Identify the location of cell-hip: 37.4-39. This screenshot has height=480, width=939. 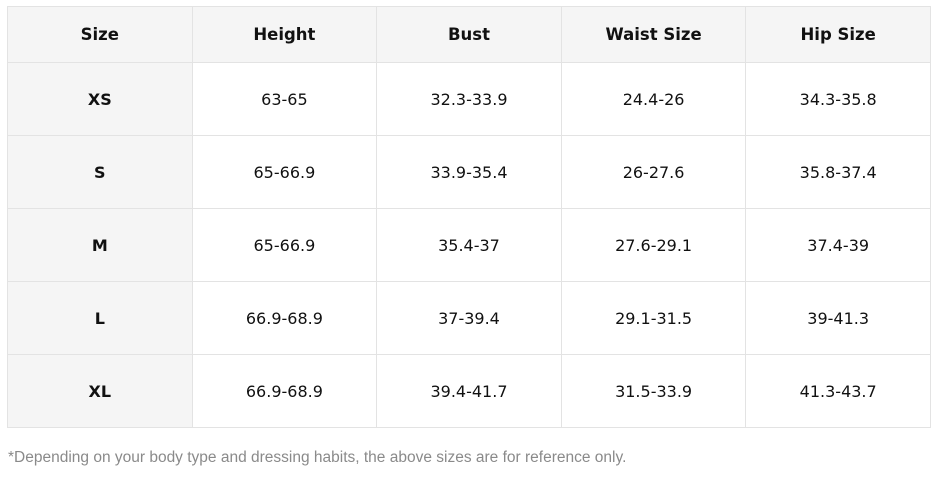
(838, 245).